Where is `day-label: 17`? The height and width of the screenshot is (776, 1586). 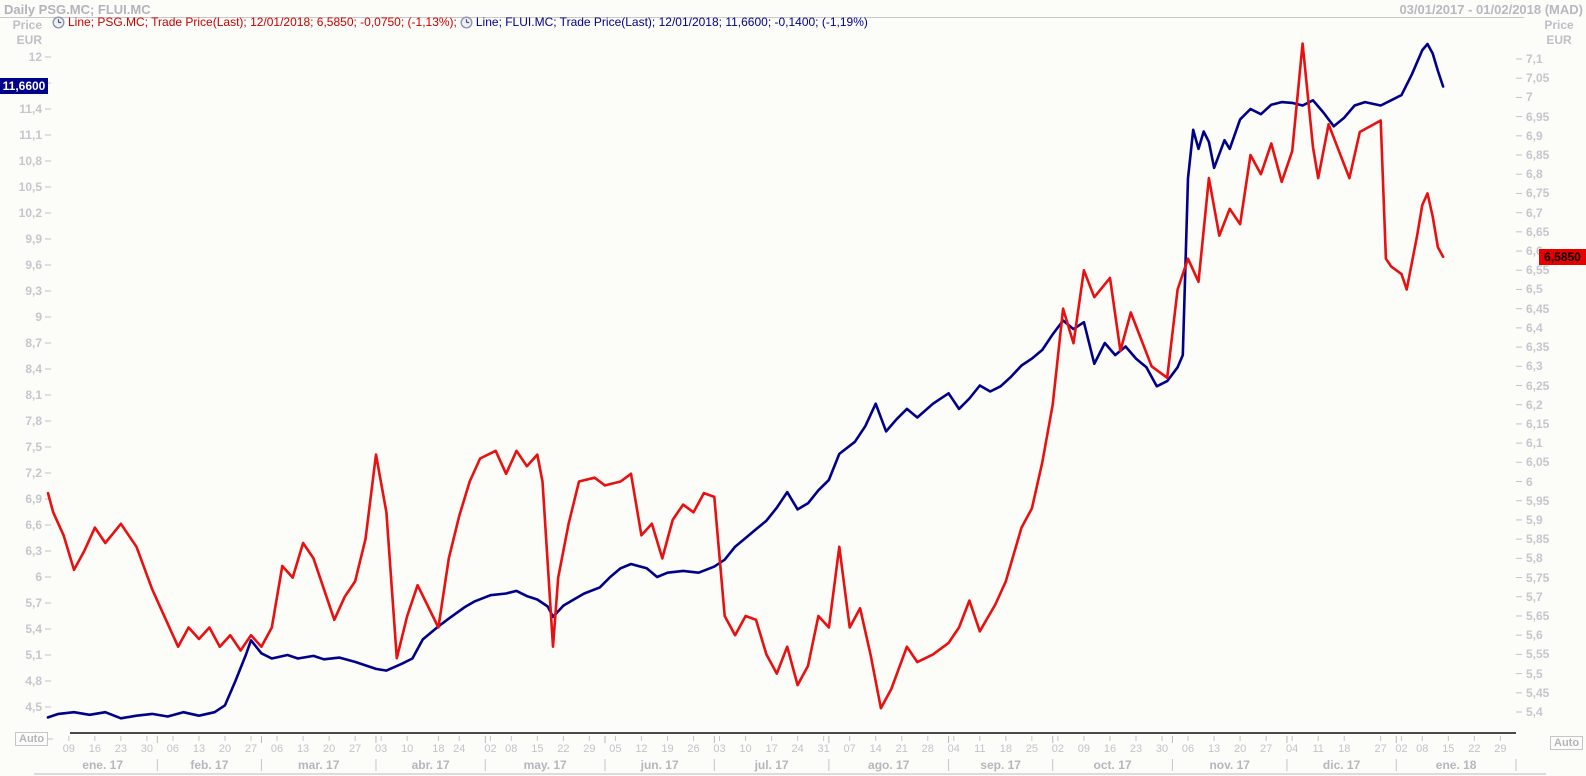
day-label: 17 is located at coordinates (771, 749).